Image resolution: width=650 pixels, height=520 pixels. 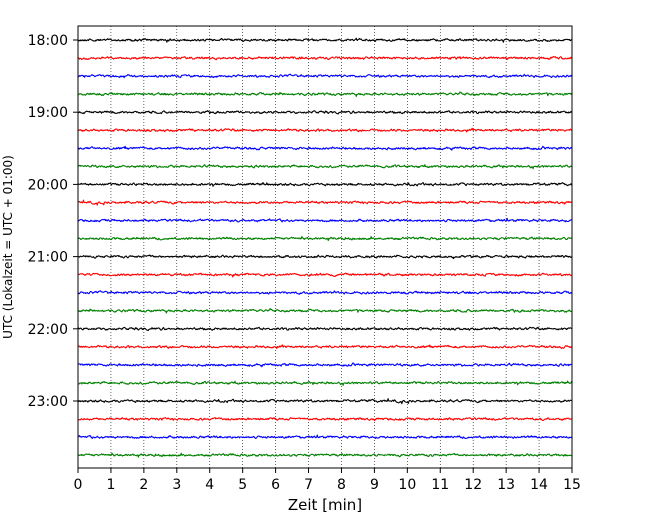 What do you see at coordinates (242, 485) in the screenshot?
I see `x-tick-label: 5` at bounding box center [242, 485].